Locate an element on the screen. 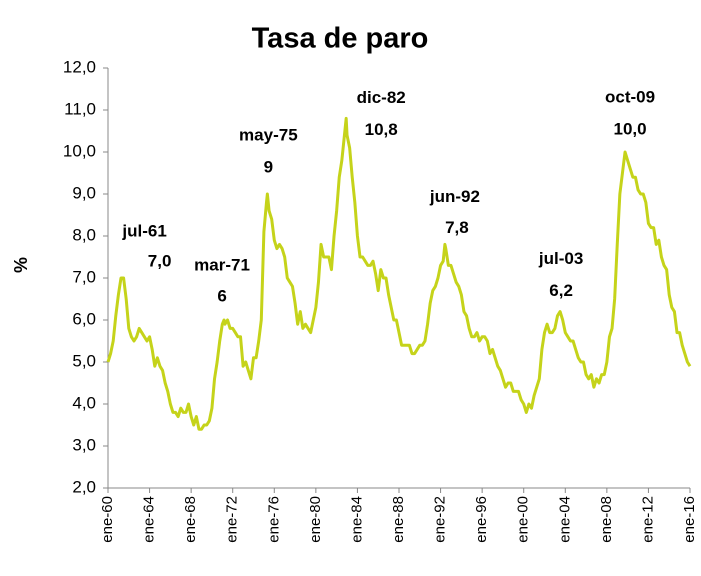 This screenshot has width=701, height=576. annotation-value: 10,0 is located at coordinates (629, 128).